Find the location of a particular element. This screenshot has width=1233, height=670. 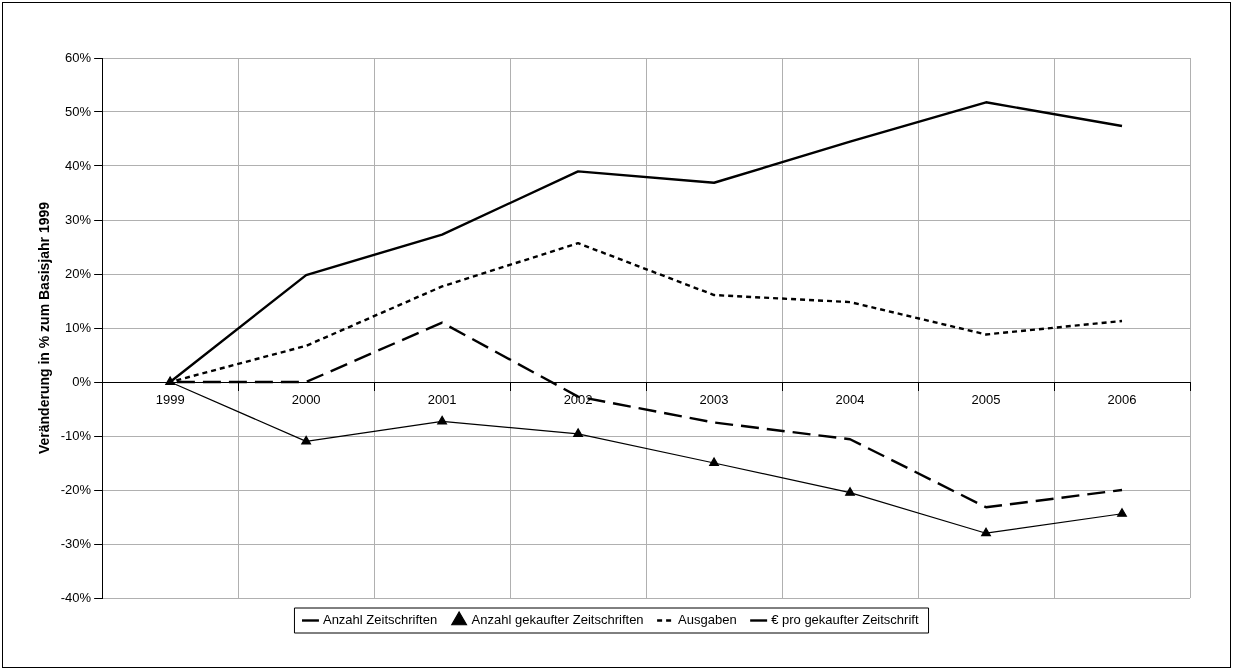

x-tick-label: 2000 is located at coordinates (306, 400).